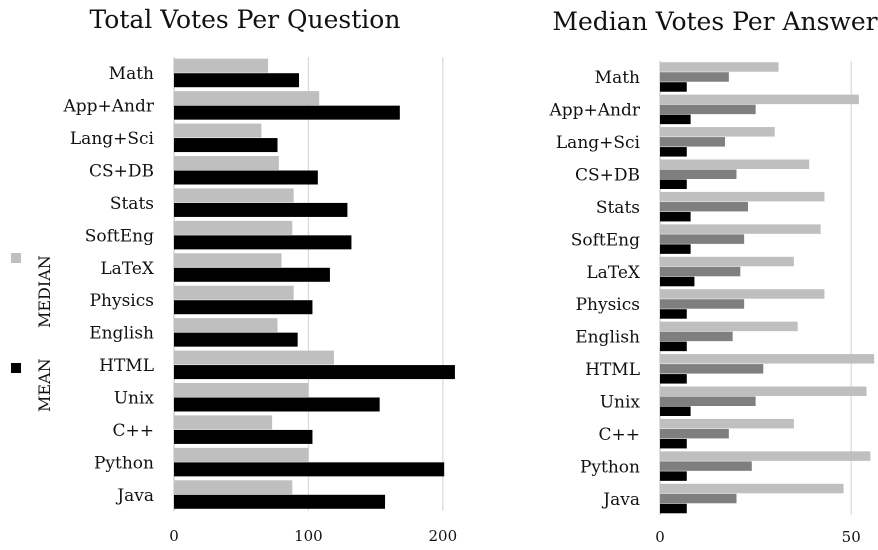  Describe the element at coordinates (134, 431) in the screenshot. I see `category-label-c: C++` at that location.